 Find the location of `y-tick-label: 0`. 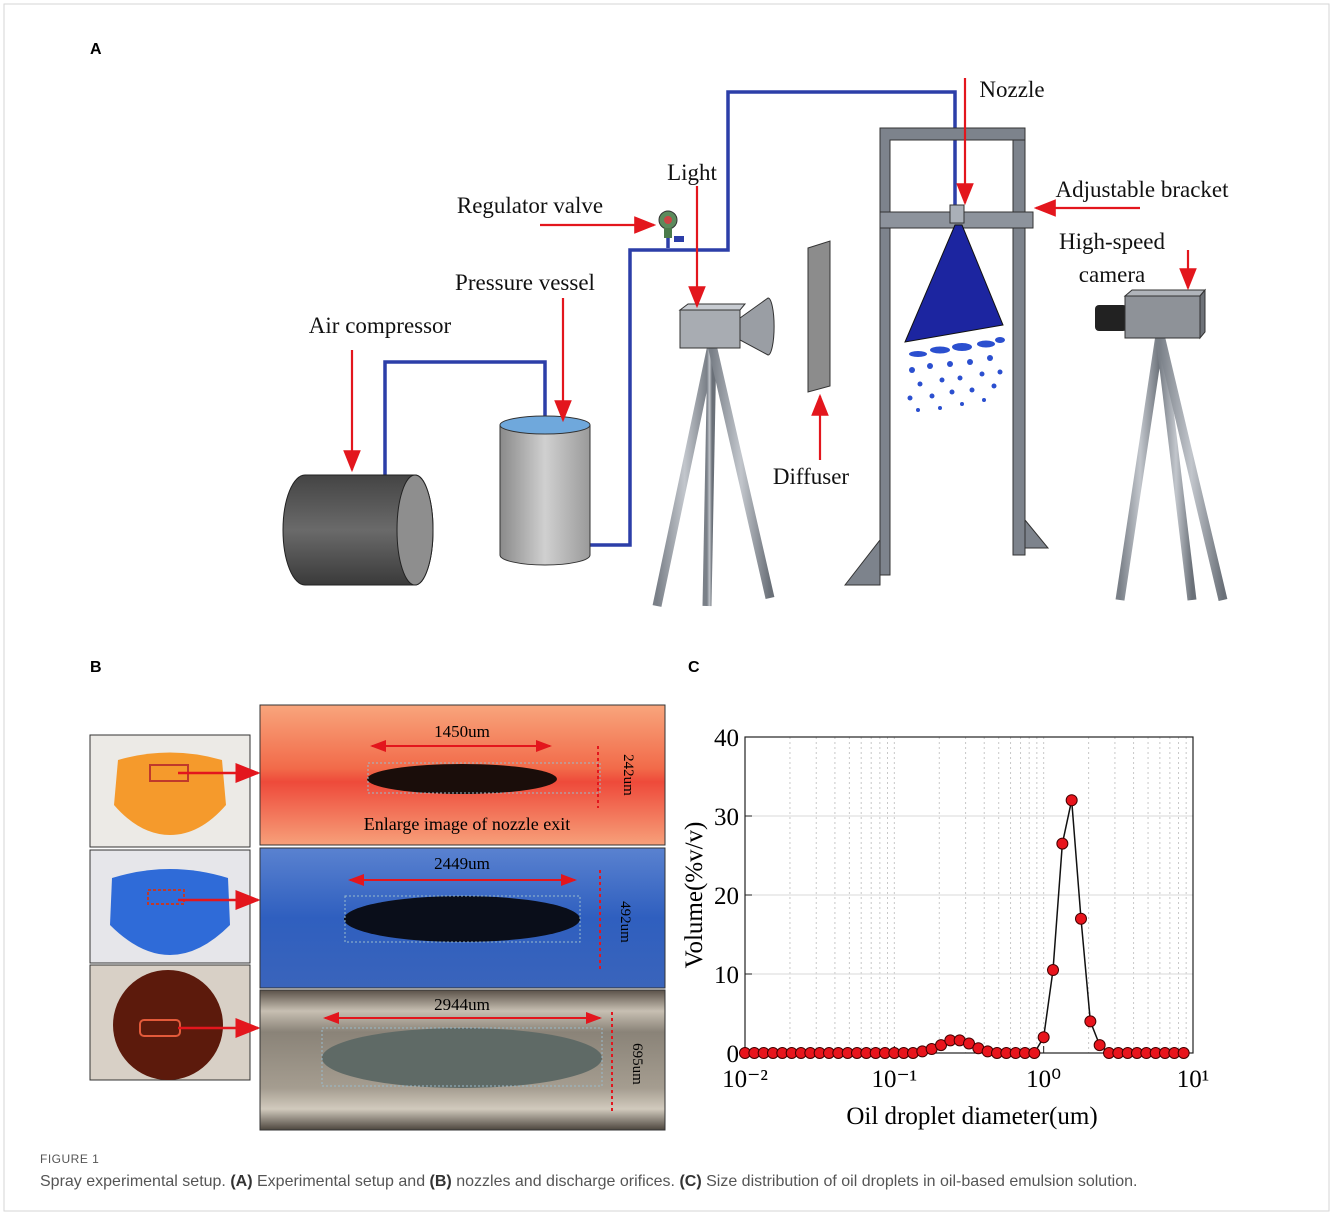

y-tick-label: 0 is located at coordinates (733, 1054).